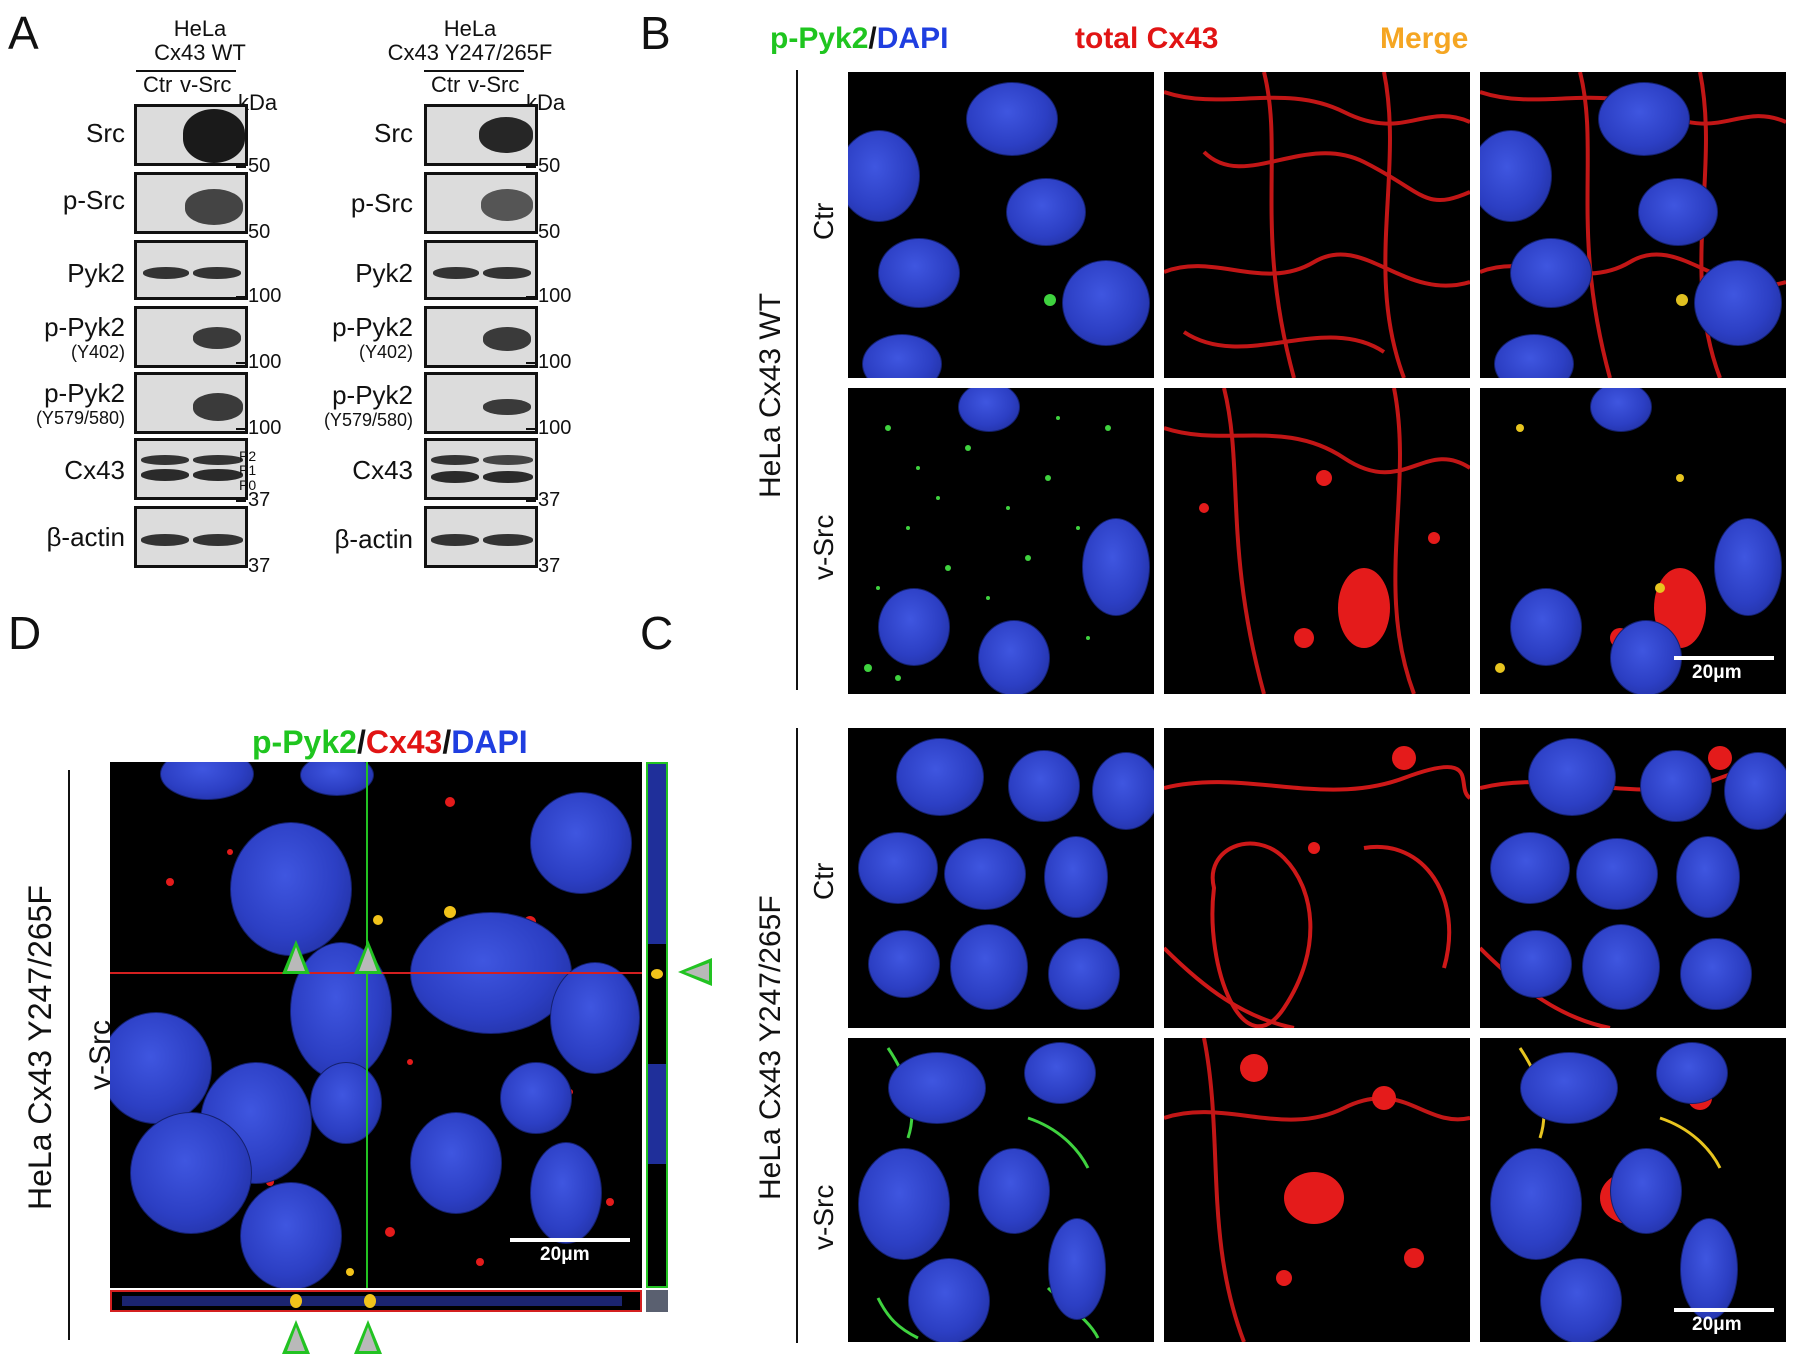 The height and width of the screenshot is (1371, 1801). I want to click on mut-blot-actin, so click(481, 537).